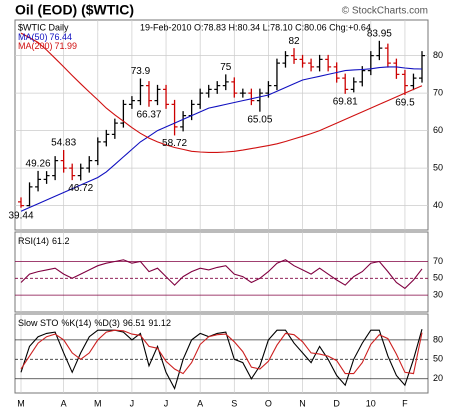 Image resolution: width=460 pixels, height=414 pixels. I want to click on x-tick-label: D, so click(336, 403).